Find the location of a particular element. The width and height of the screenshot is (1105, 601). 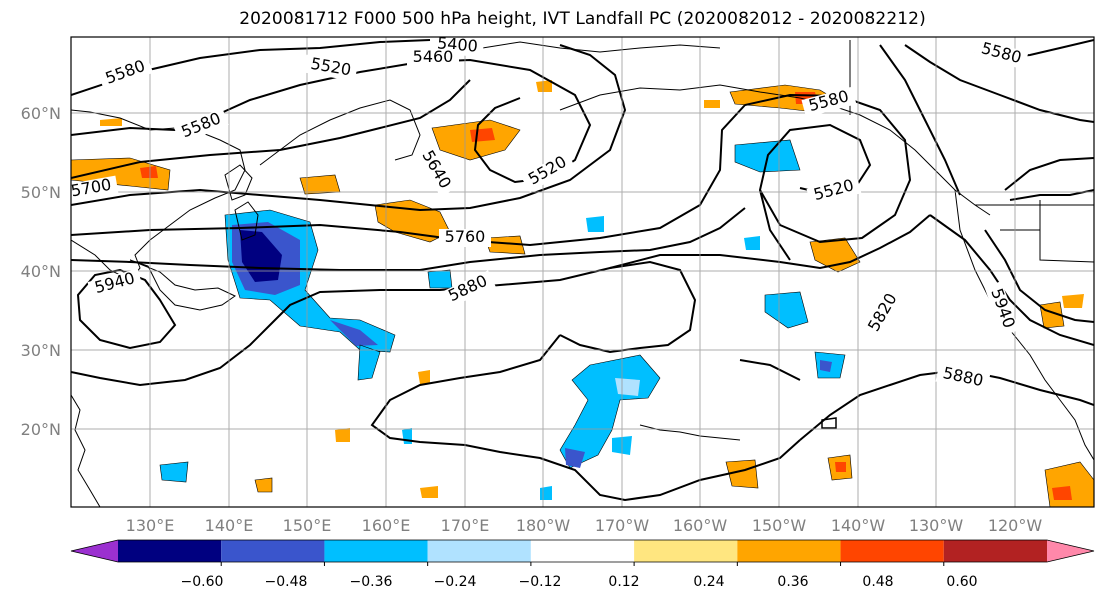

lon-label: 150°E is located at coordinates (307, 525).